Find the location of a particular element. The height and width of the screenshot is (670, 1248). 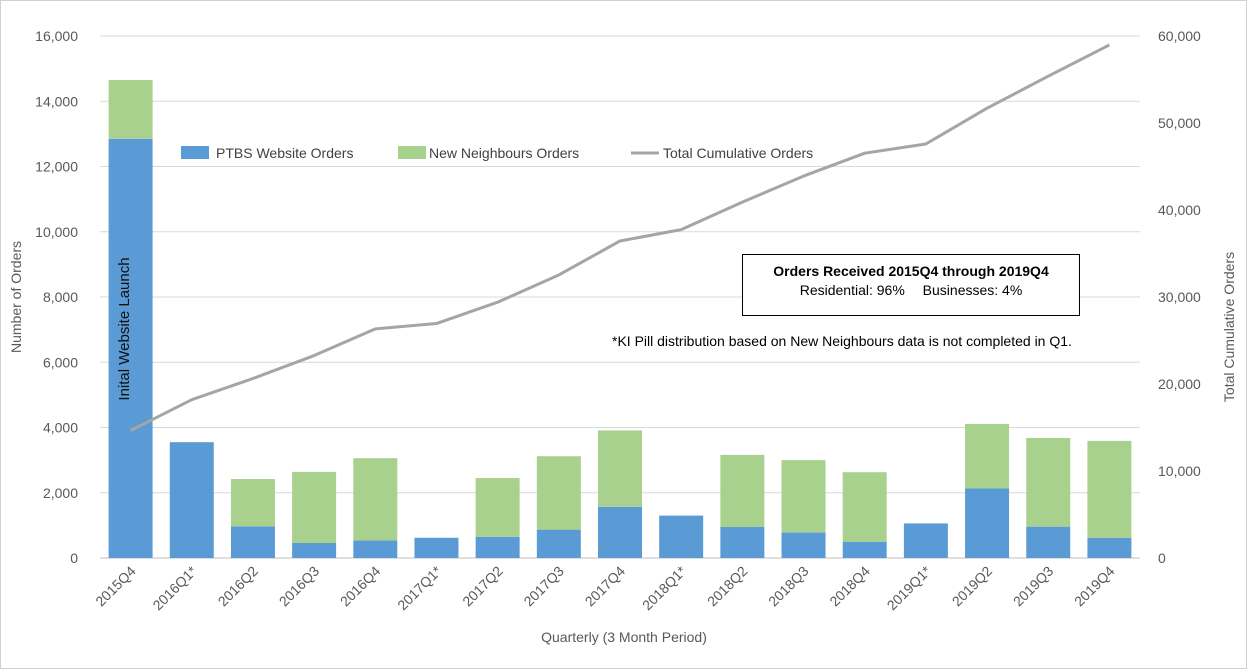

y-tick-label: 10,000 is located at coordinates (56, 232).